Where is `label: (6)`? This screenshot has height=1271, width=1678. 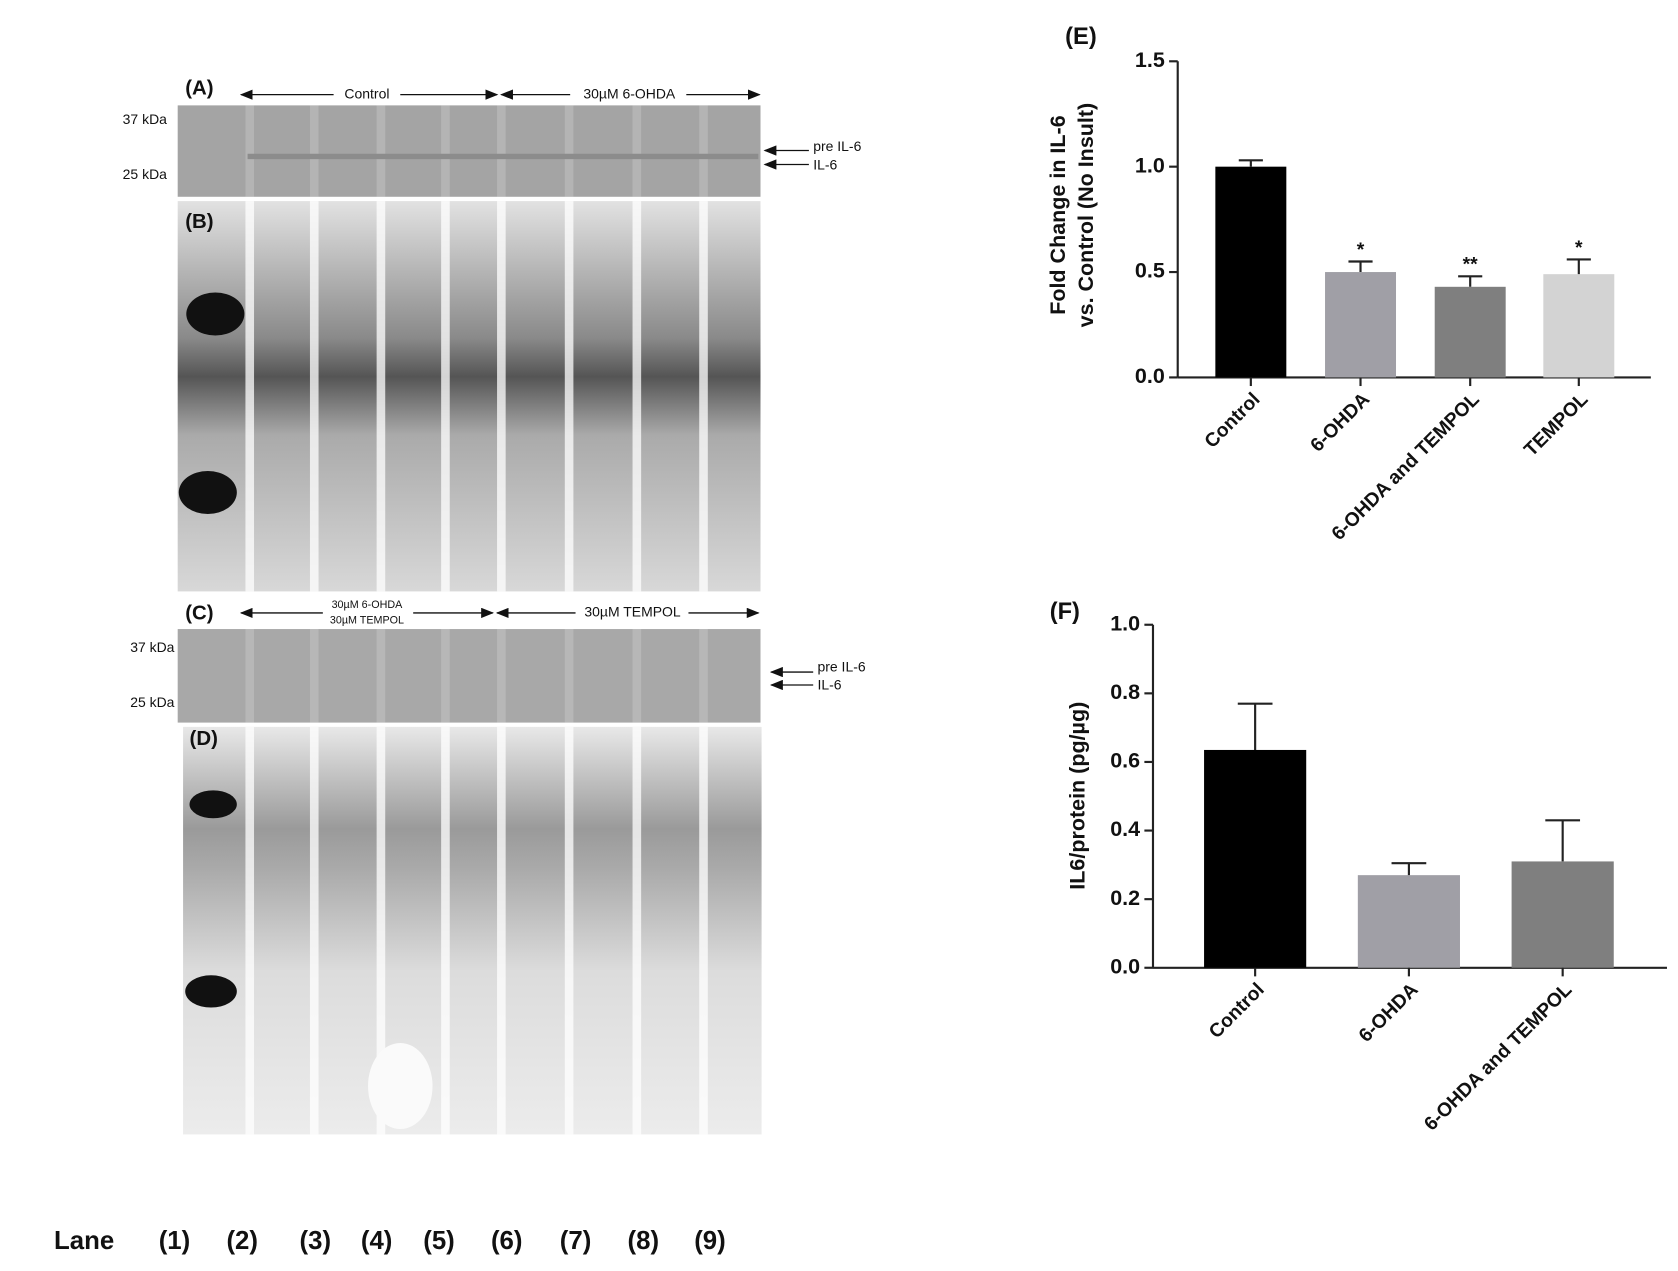 label: (6) is located at coordinates (507, 1241).